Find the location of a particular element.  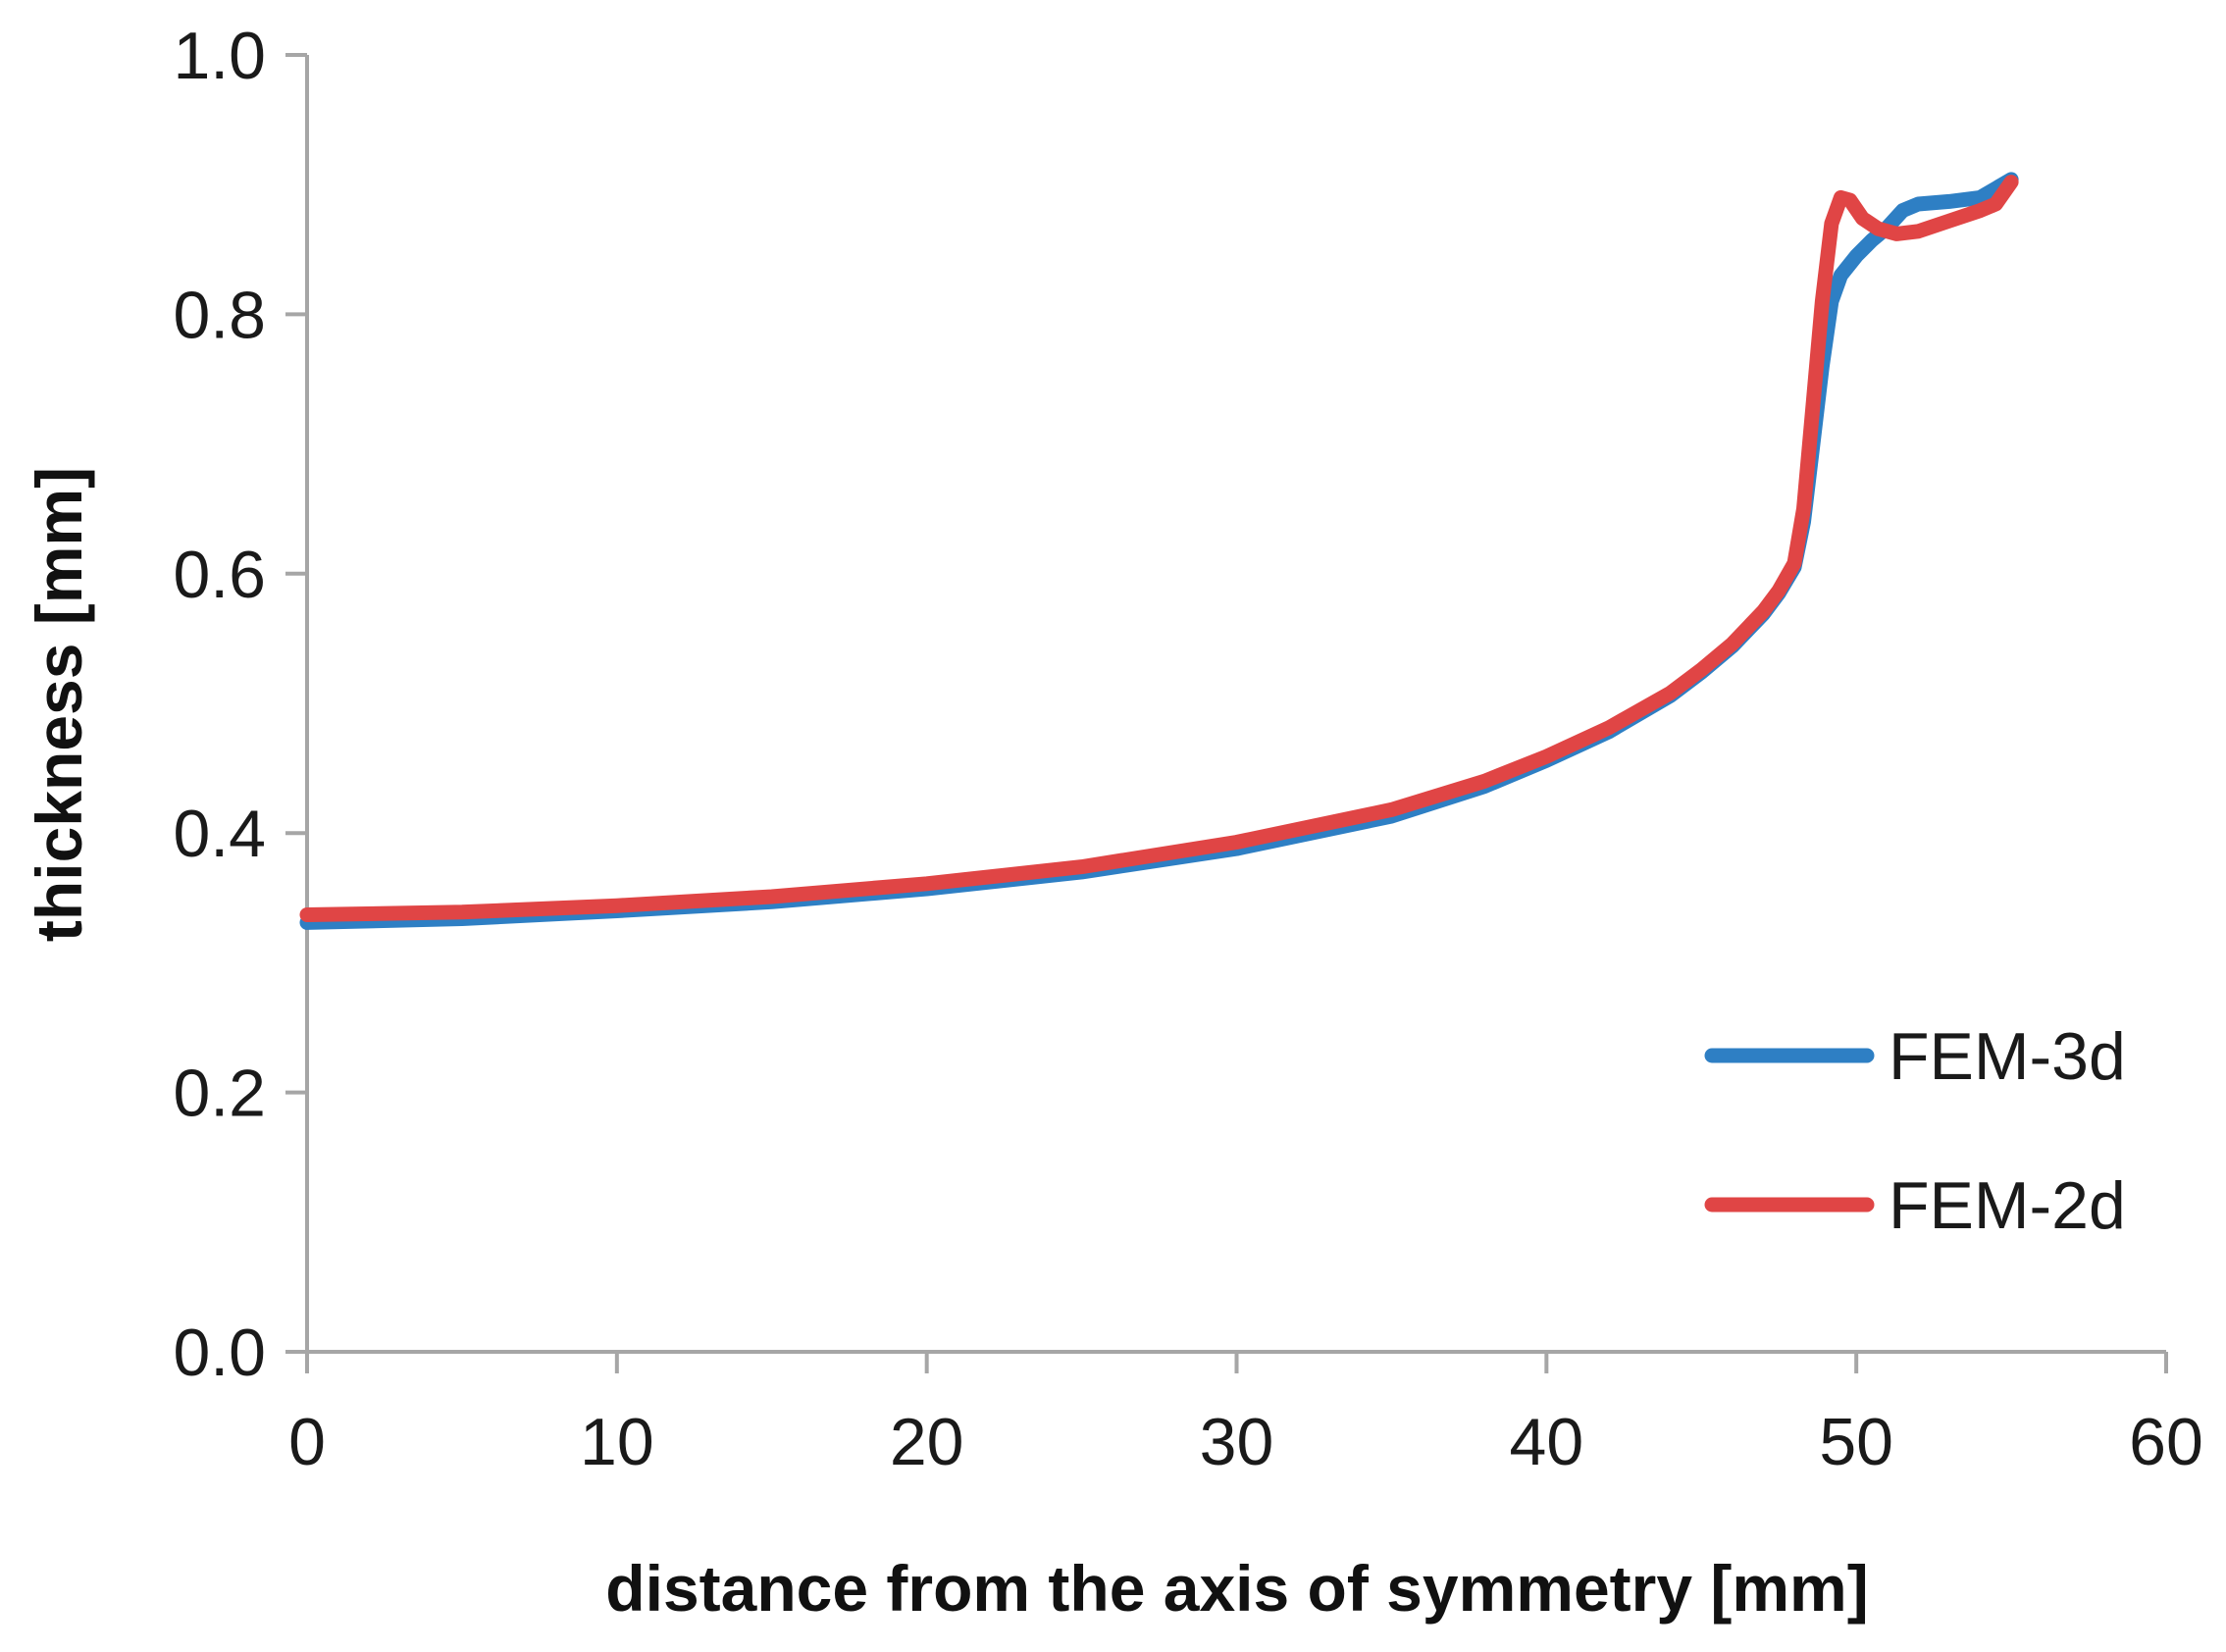

y-tick-label: 1.0 is located at coordinates (219, 56).